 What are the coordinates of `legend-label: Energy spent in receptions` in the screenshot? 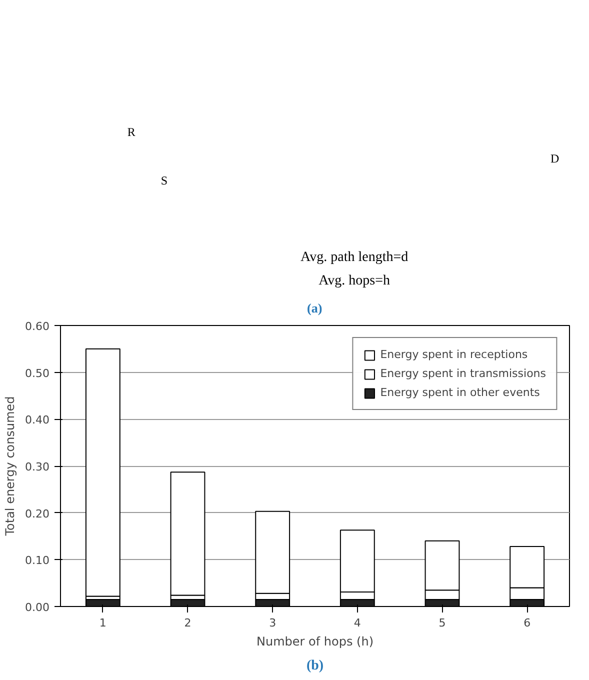 It's located at (454, 354).